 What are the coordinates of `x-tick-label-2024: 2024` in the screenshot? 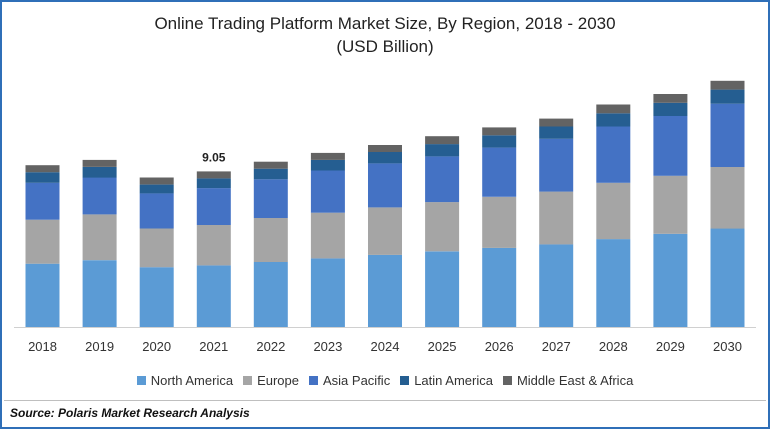 It's located at (385, 346).